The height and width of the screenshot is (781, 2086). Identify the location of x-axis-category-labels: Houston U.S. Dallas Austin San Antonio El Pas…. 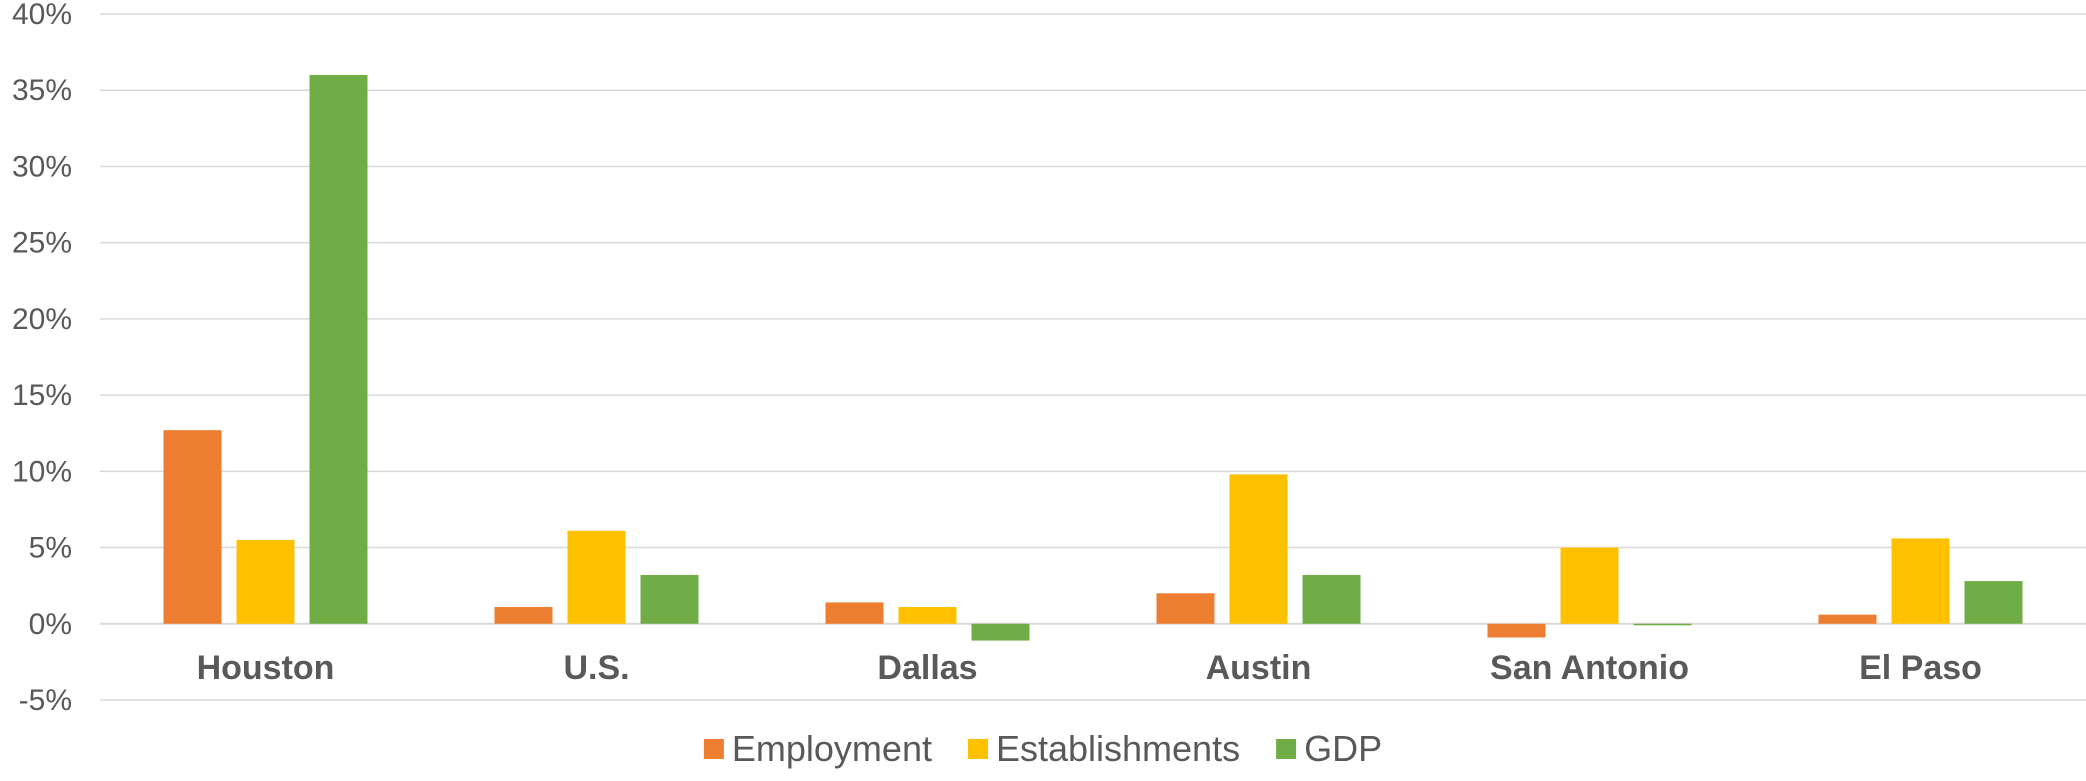
(1089, 668).